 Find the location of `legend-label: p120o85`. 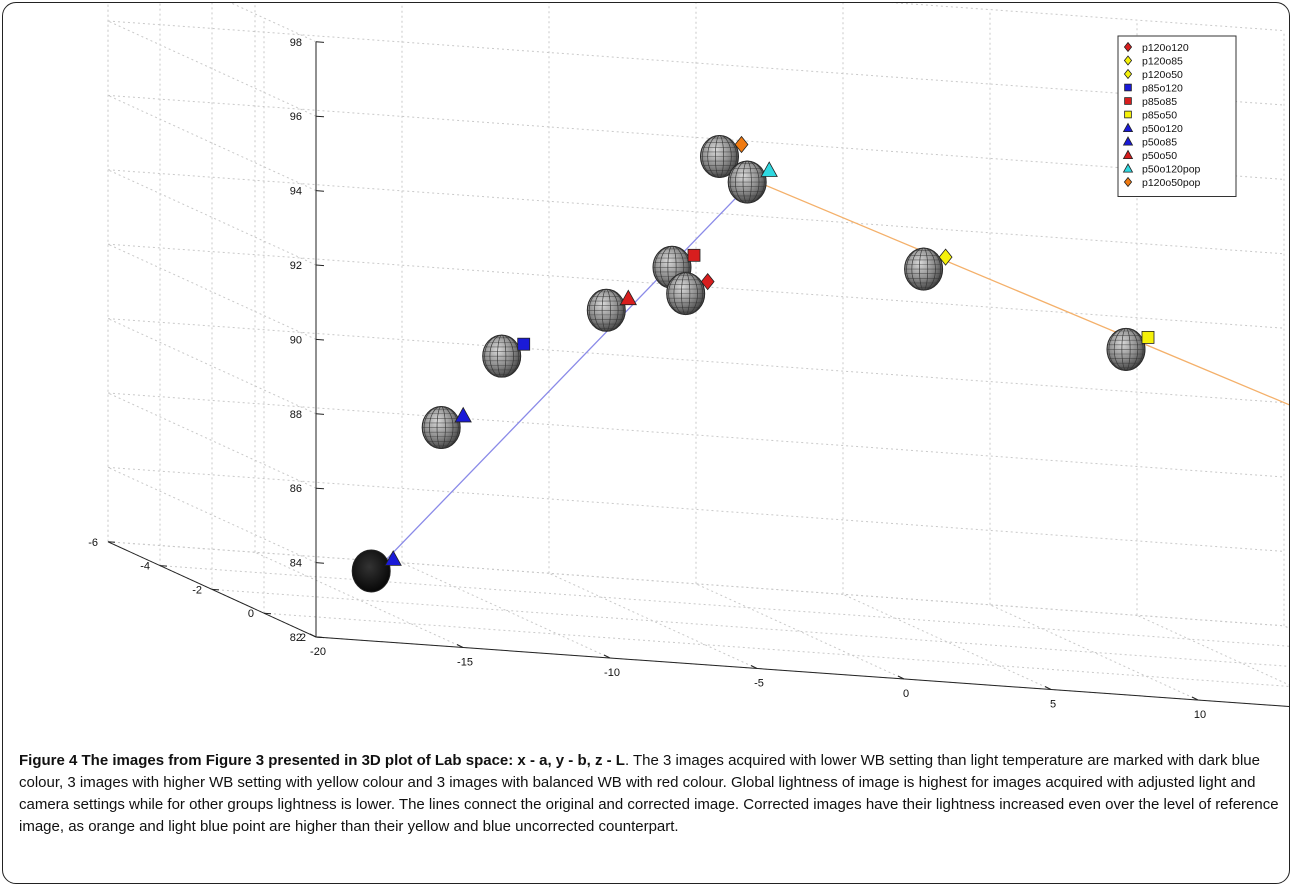

legend-label: p120o85 is located at coordinates (1162, 62).